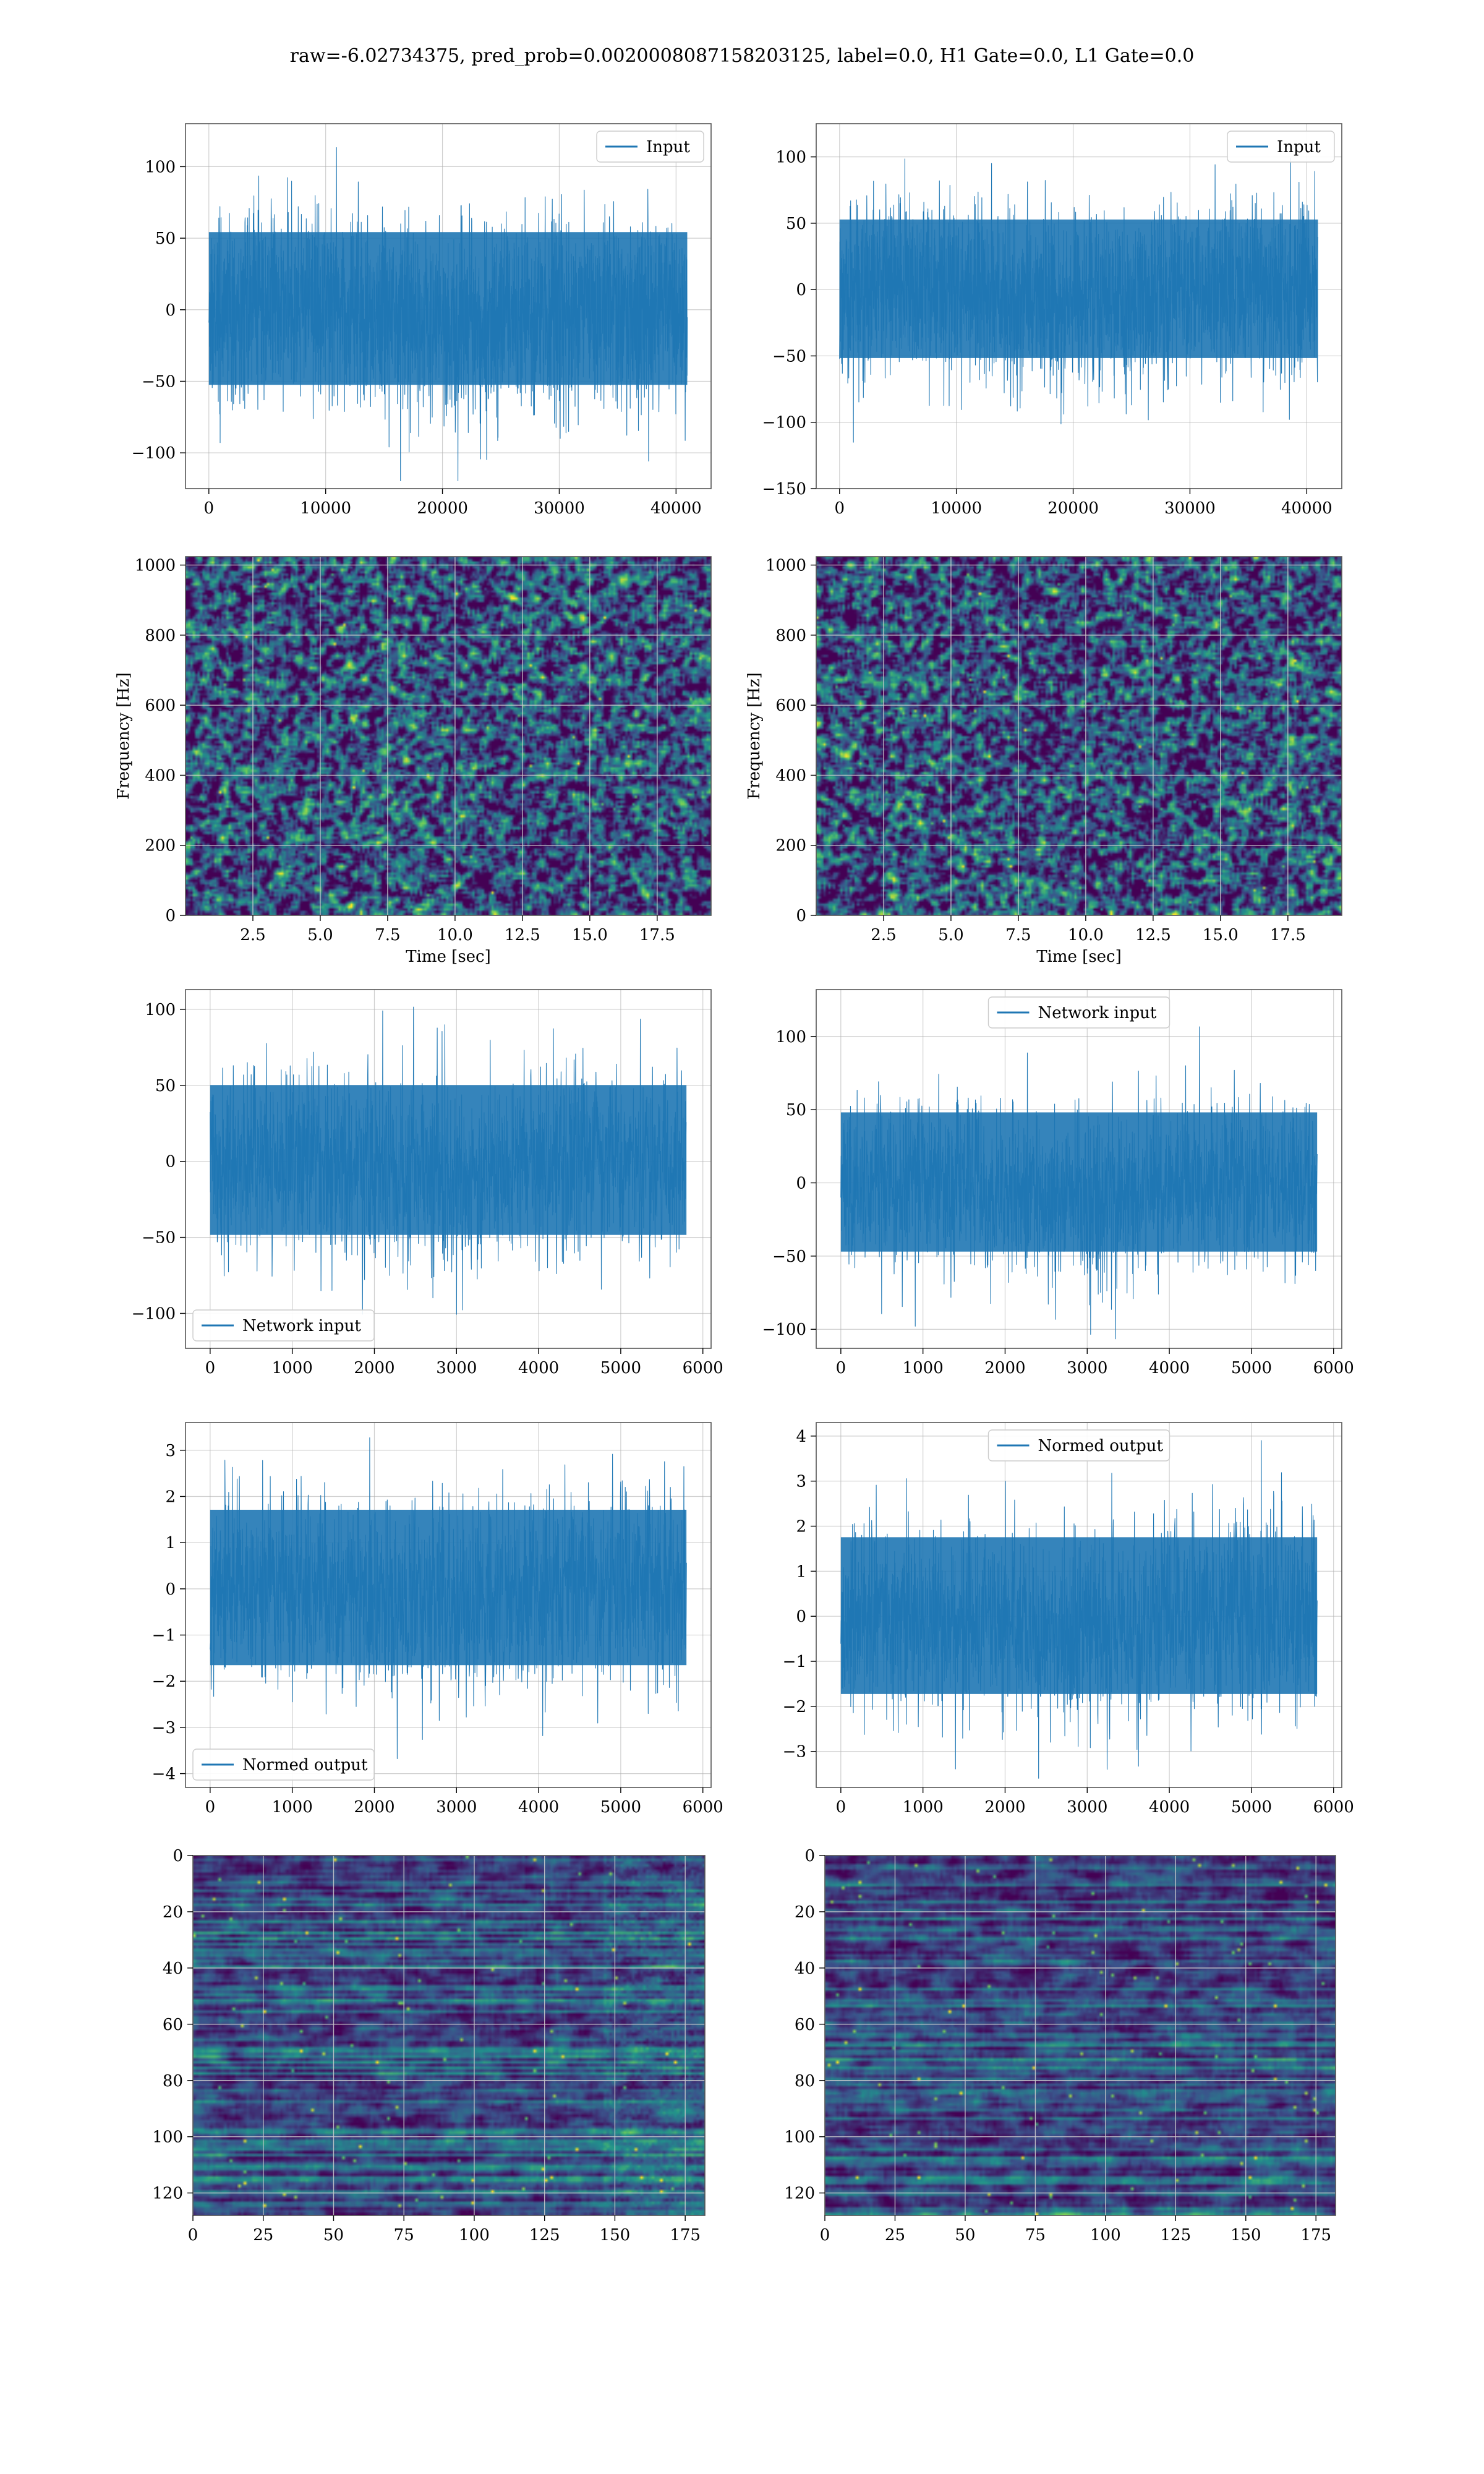 The image size is (1484, 2474). I want to click on y-tick-label: 400, so click(160, 775).